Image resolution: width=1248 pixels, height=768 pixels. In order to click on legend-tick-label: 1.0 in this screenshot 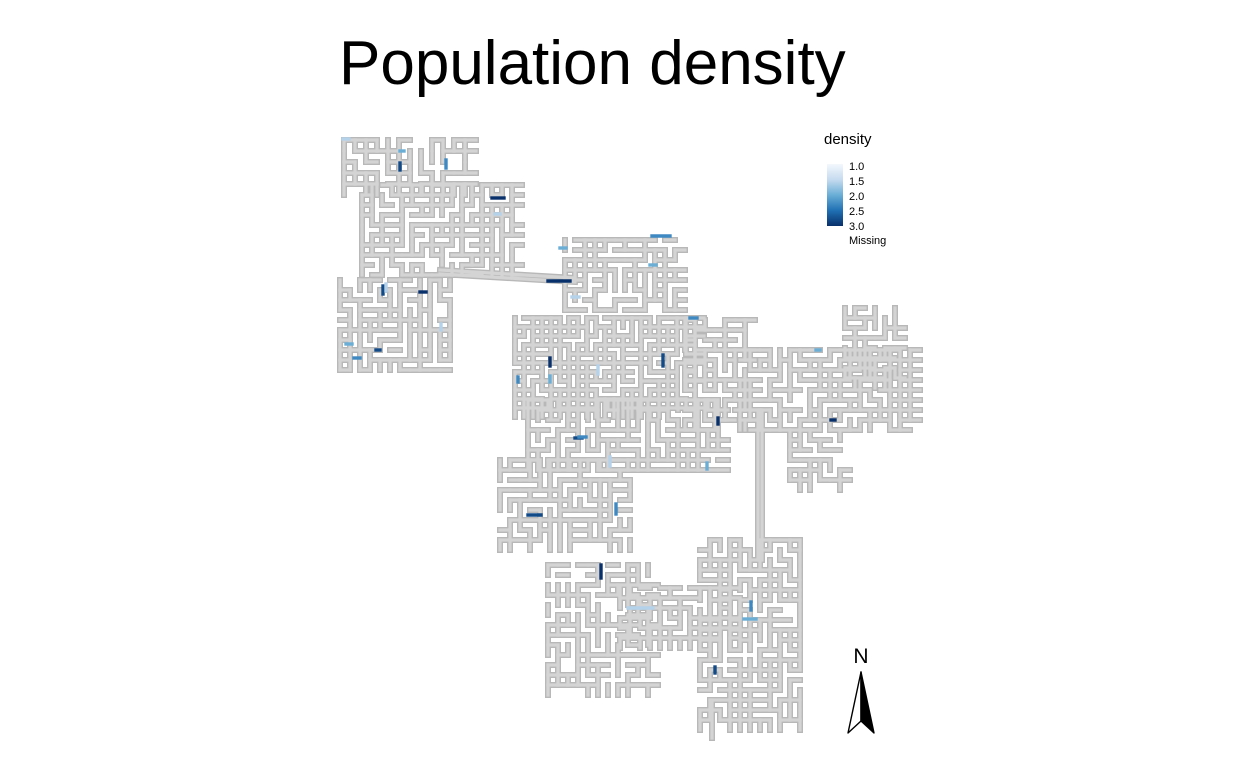, I will do `click(857, 167)`.